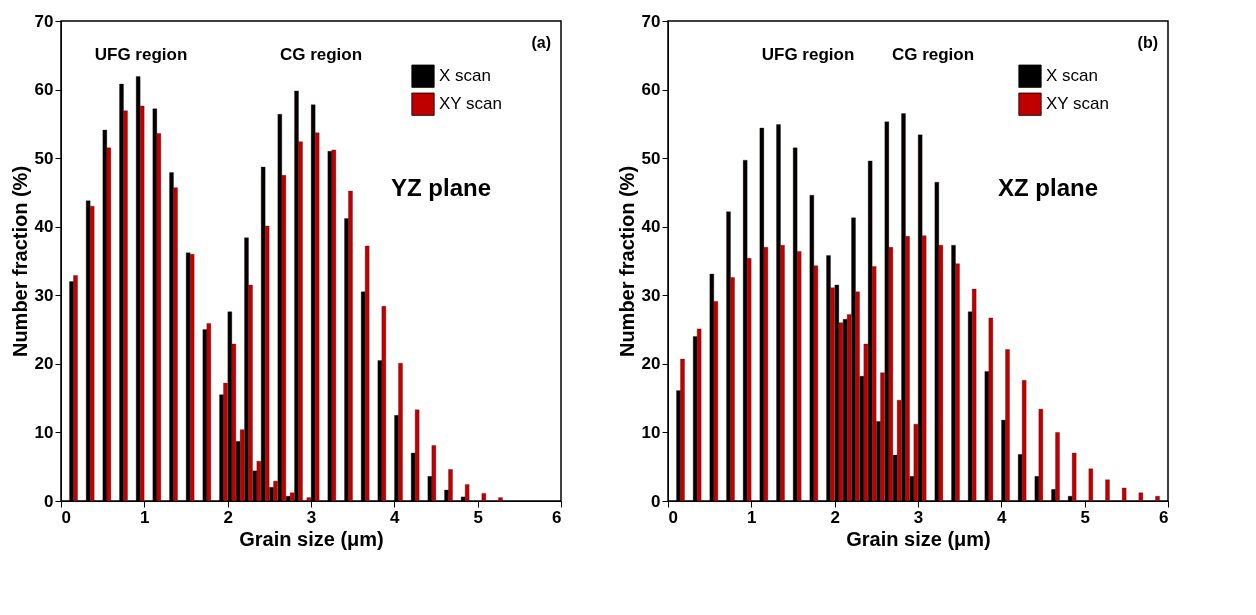 The width and height of the screenshot is (1256, 615). What do you see at coordinates (441, 187) in the screenshot?
I see `annotation: YZ plane` at bounding box center [441, 187].